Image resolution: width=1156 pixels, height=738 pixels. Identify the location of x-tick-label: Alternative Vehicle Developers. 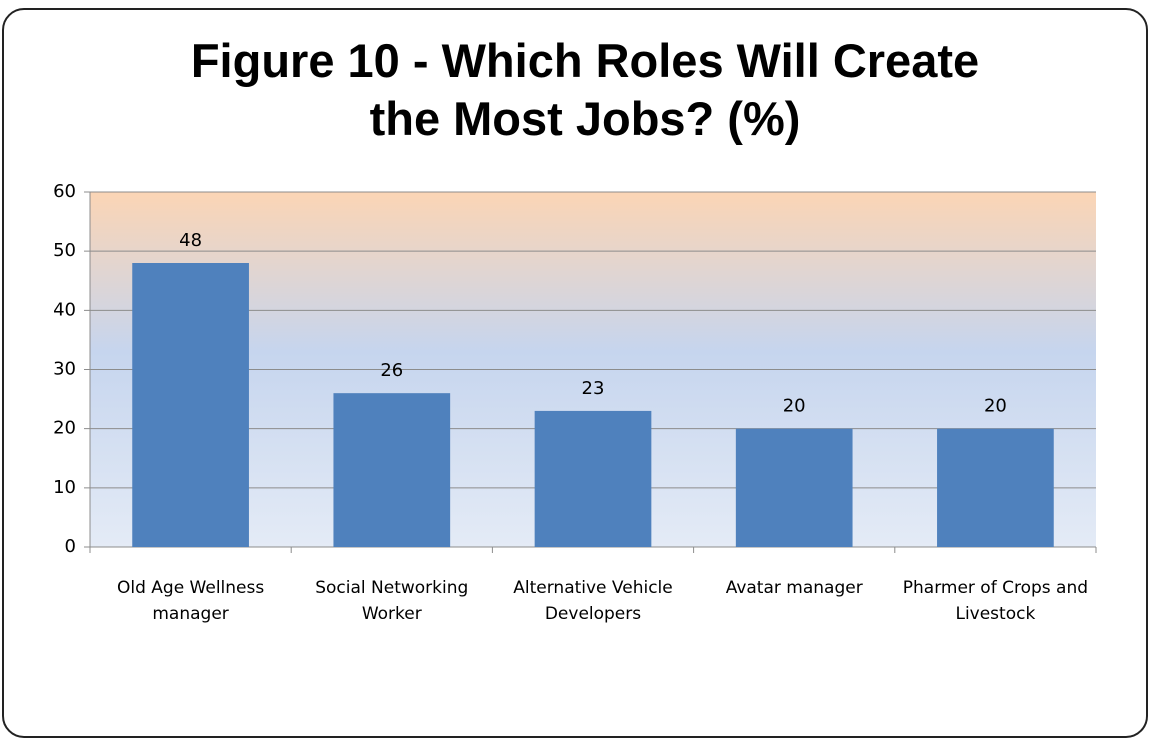
(593, 601).